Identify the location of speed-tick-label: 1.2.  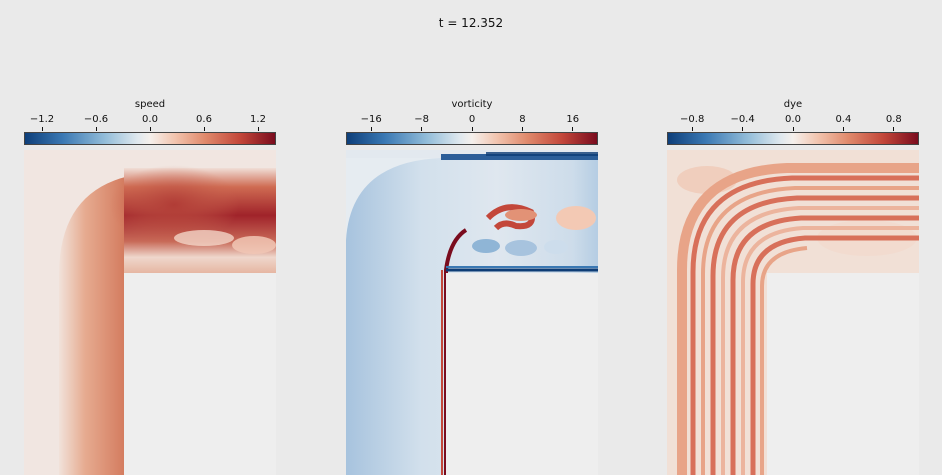
(258, 119).